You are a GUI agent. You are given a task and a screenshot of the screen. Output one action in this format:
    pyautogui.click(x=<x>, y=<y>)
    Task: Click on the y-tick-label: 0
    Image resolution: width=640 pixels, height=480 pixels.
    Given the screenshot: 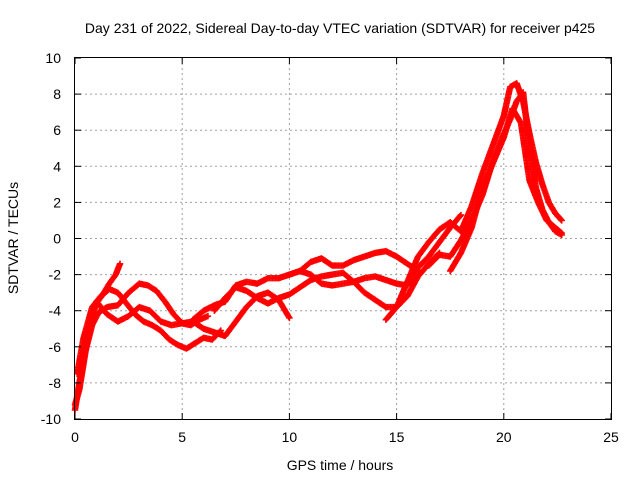 What is the action you would take?
    pyautogui.click(x=57, y=239)
    